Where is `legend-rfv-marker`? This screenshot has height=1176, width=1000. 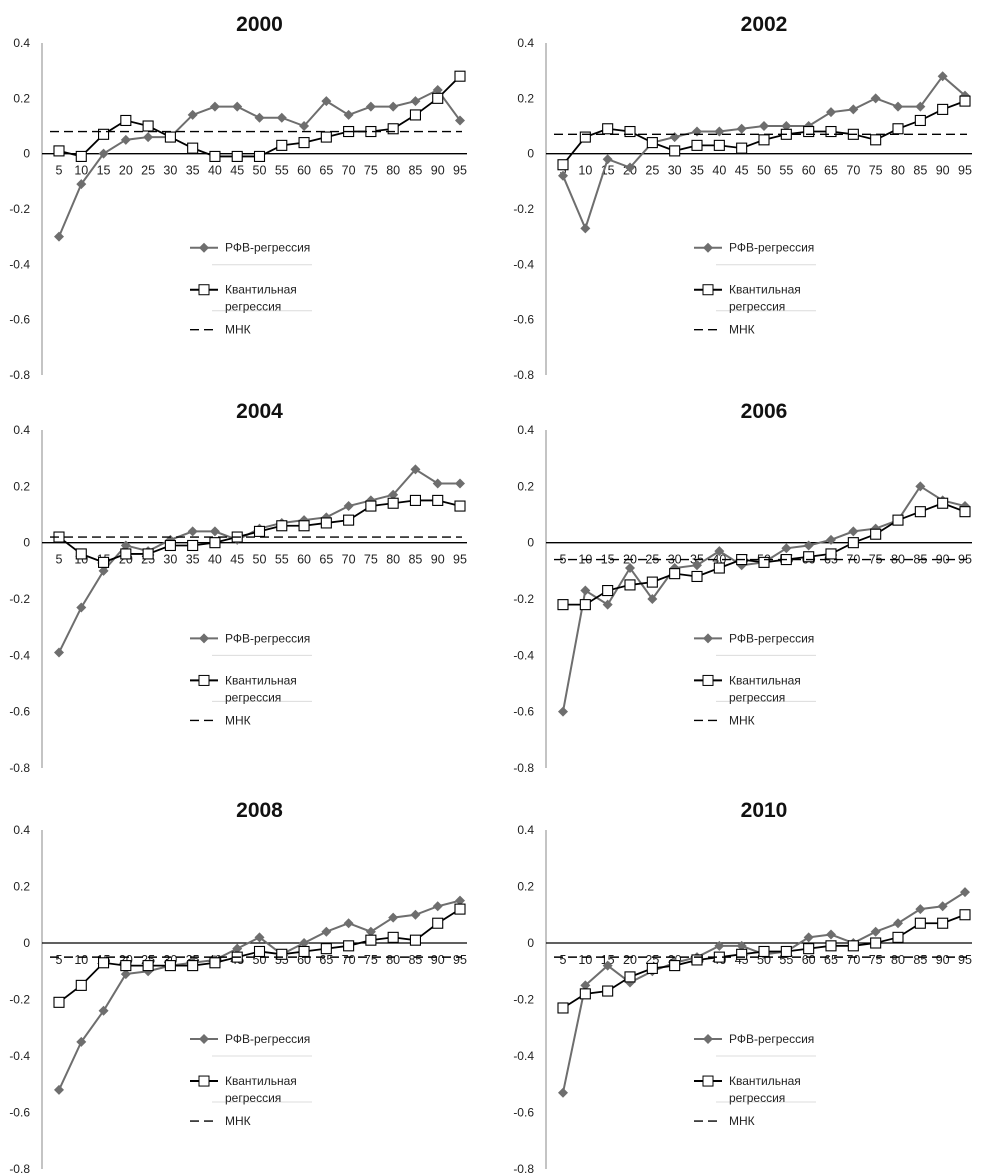
legend-rfv-marker is located at coordinates (708, 247).